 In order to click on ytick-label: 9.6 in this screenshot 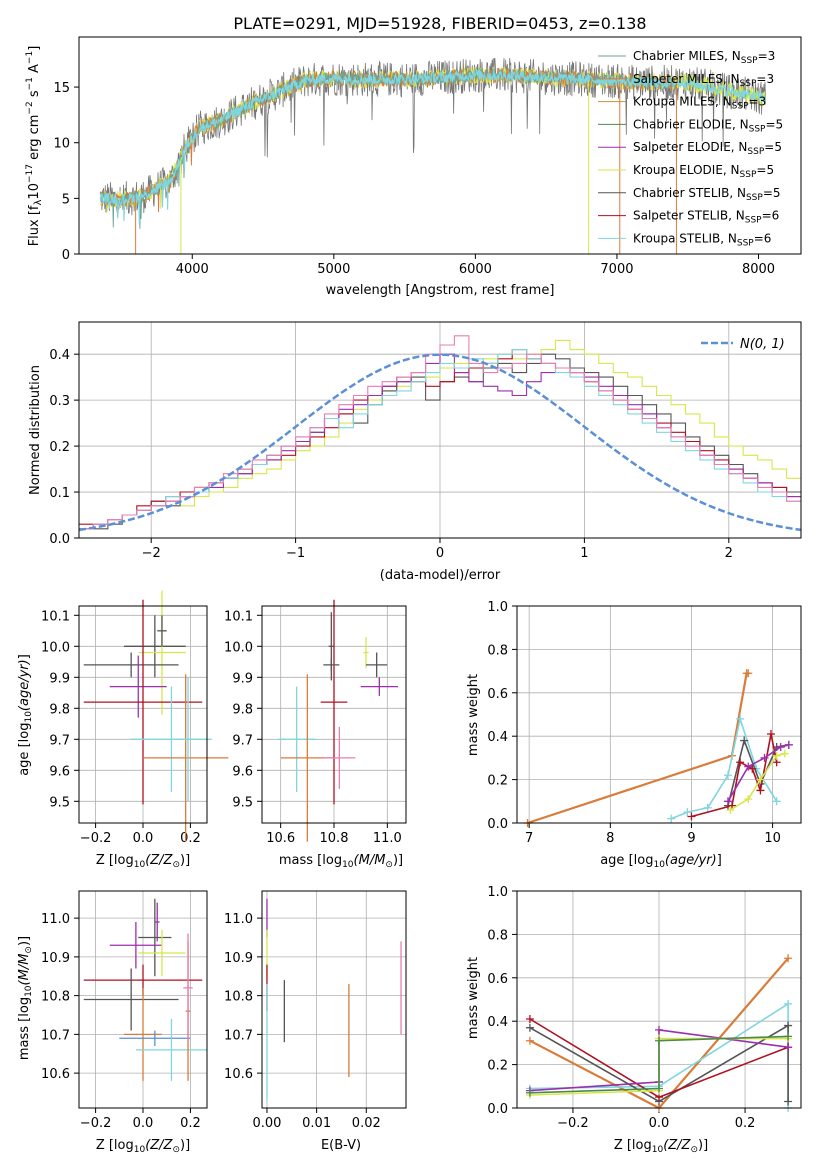, I will do `click(242, 771)`.